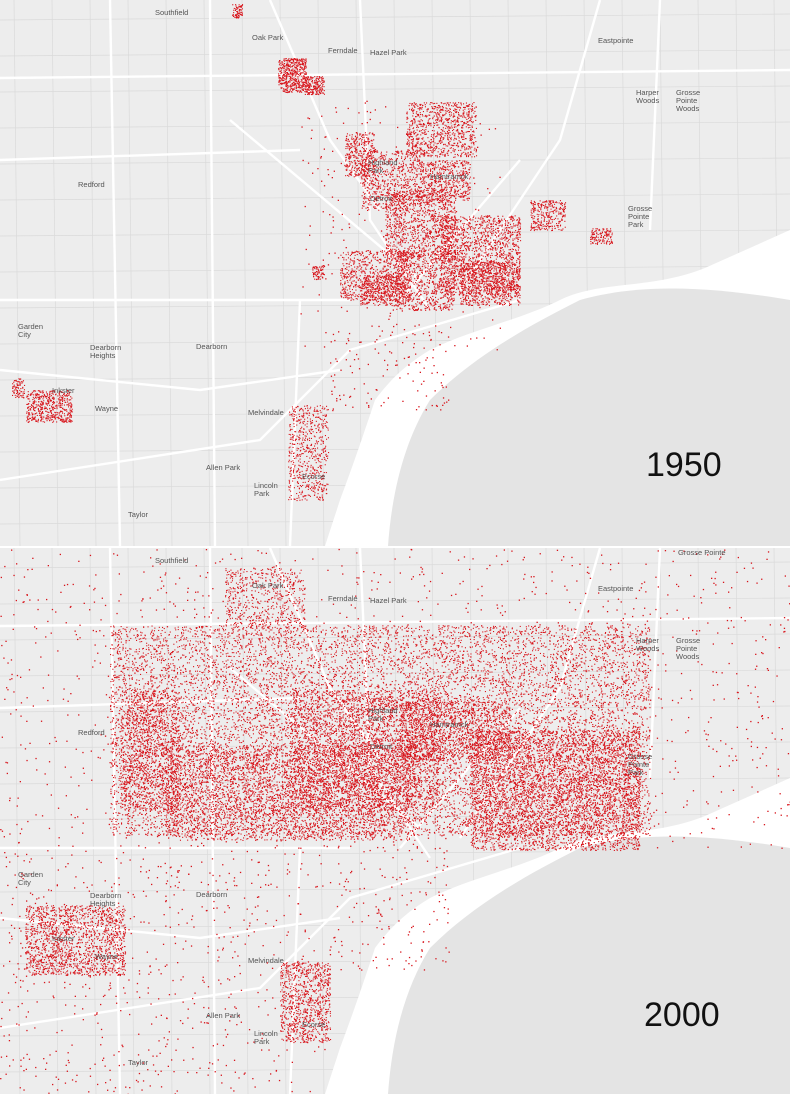 The image size is (790, 1096). Describe the element at coordinates (682, 1015) in the screenshot. I see `year-label: 2000` at that location.